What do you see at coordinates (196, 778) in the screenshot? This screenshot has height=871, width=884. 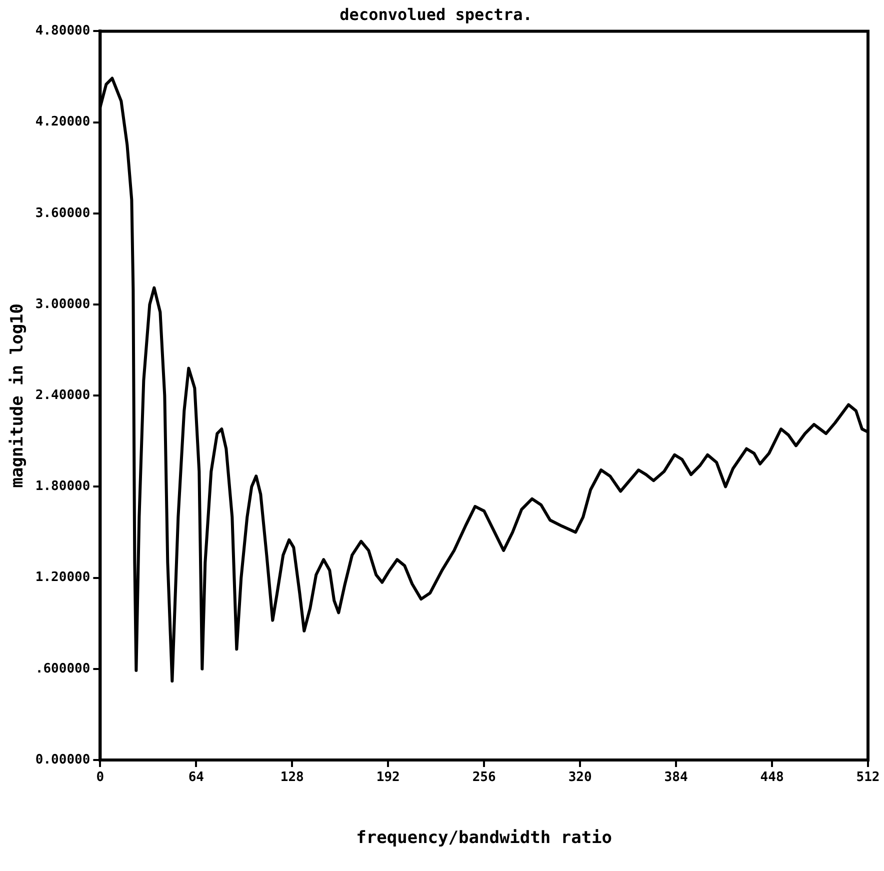 I see `x-tick-label: 64` at bounding box center [196, 778].